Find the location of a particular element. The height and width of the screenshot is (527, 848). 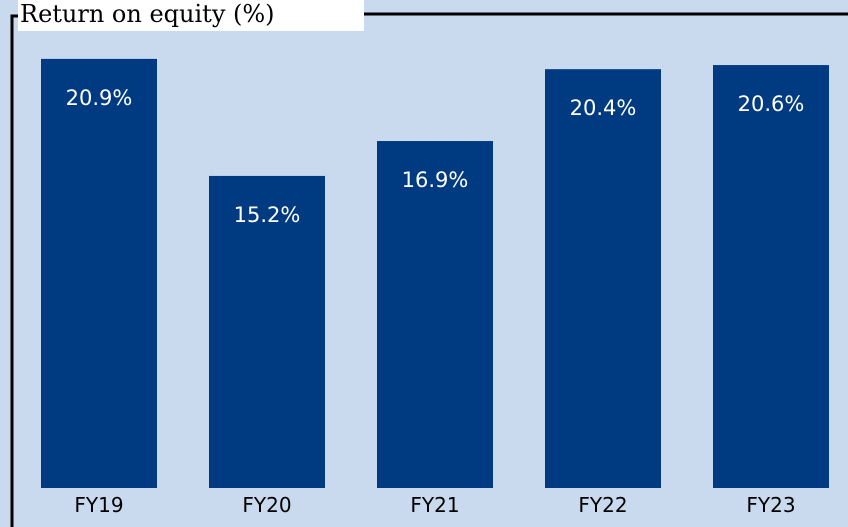

value-label: 15.2% is located at coordinates (267, 215).